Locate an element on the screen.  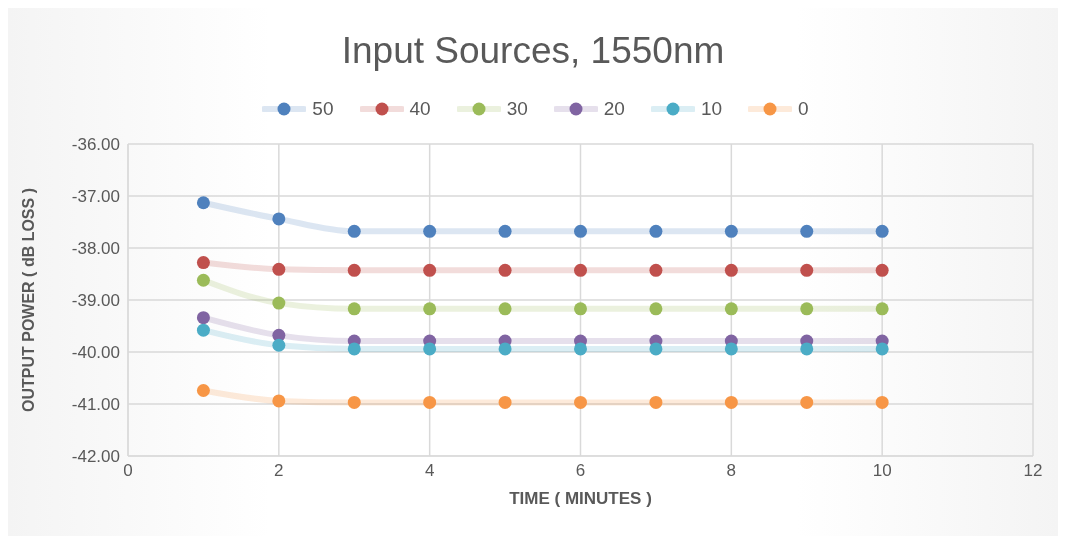
y-tick-label: -36.00 is located at coordinates (95, 145).